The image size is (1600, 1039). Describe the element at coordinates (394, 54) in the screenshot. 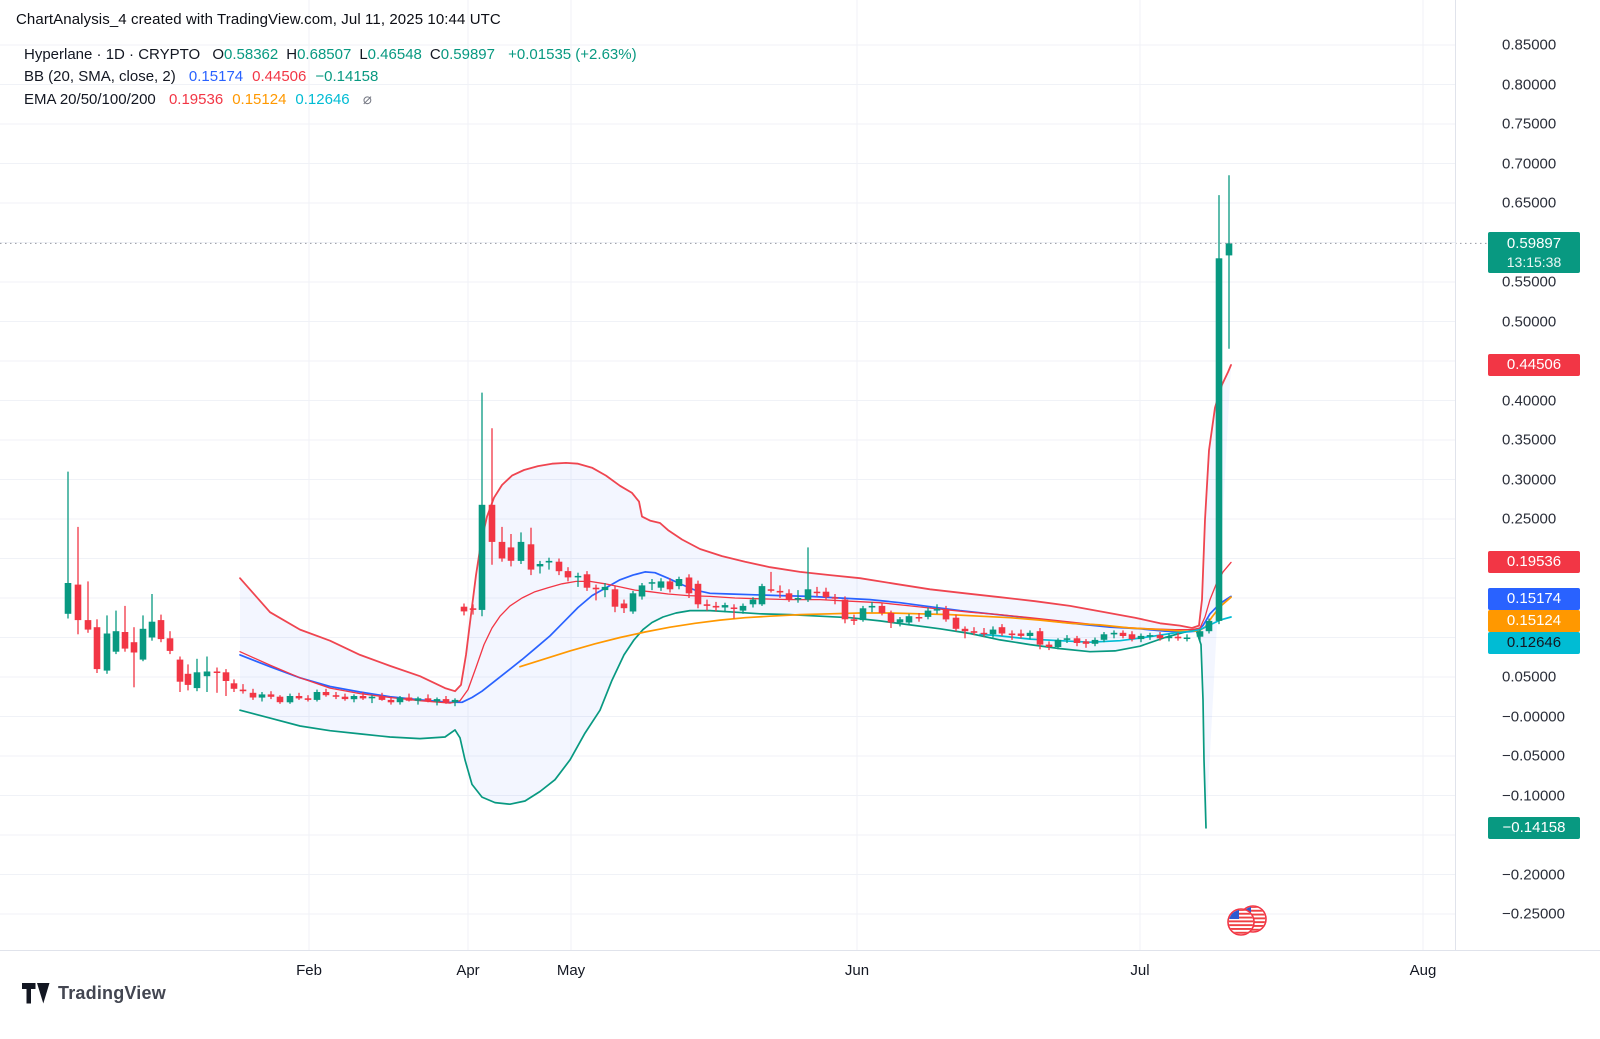

I see `ohlc-value: 0.46548` at that location.